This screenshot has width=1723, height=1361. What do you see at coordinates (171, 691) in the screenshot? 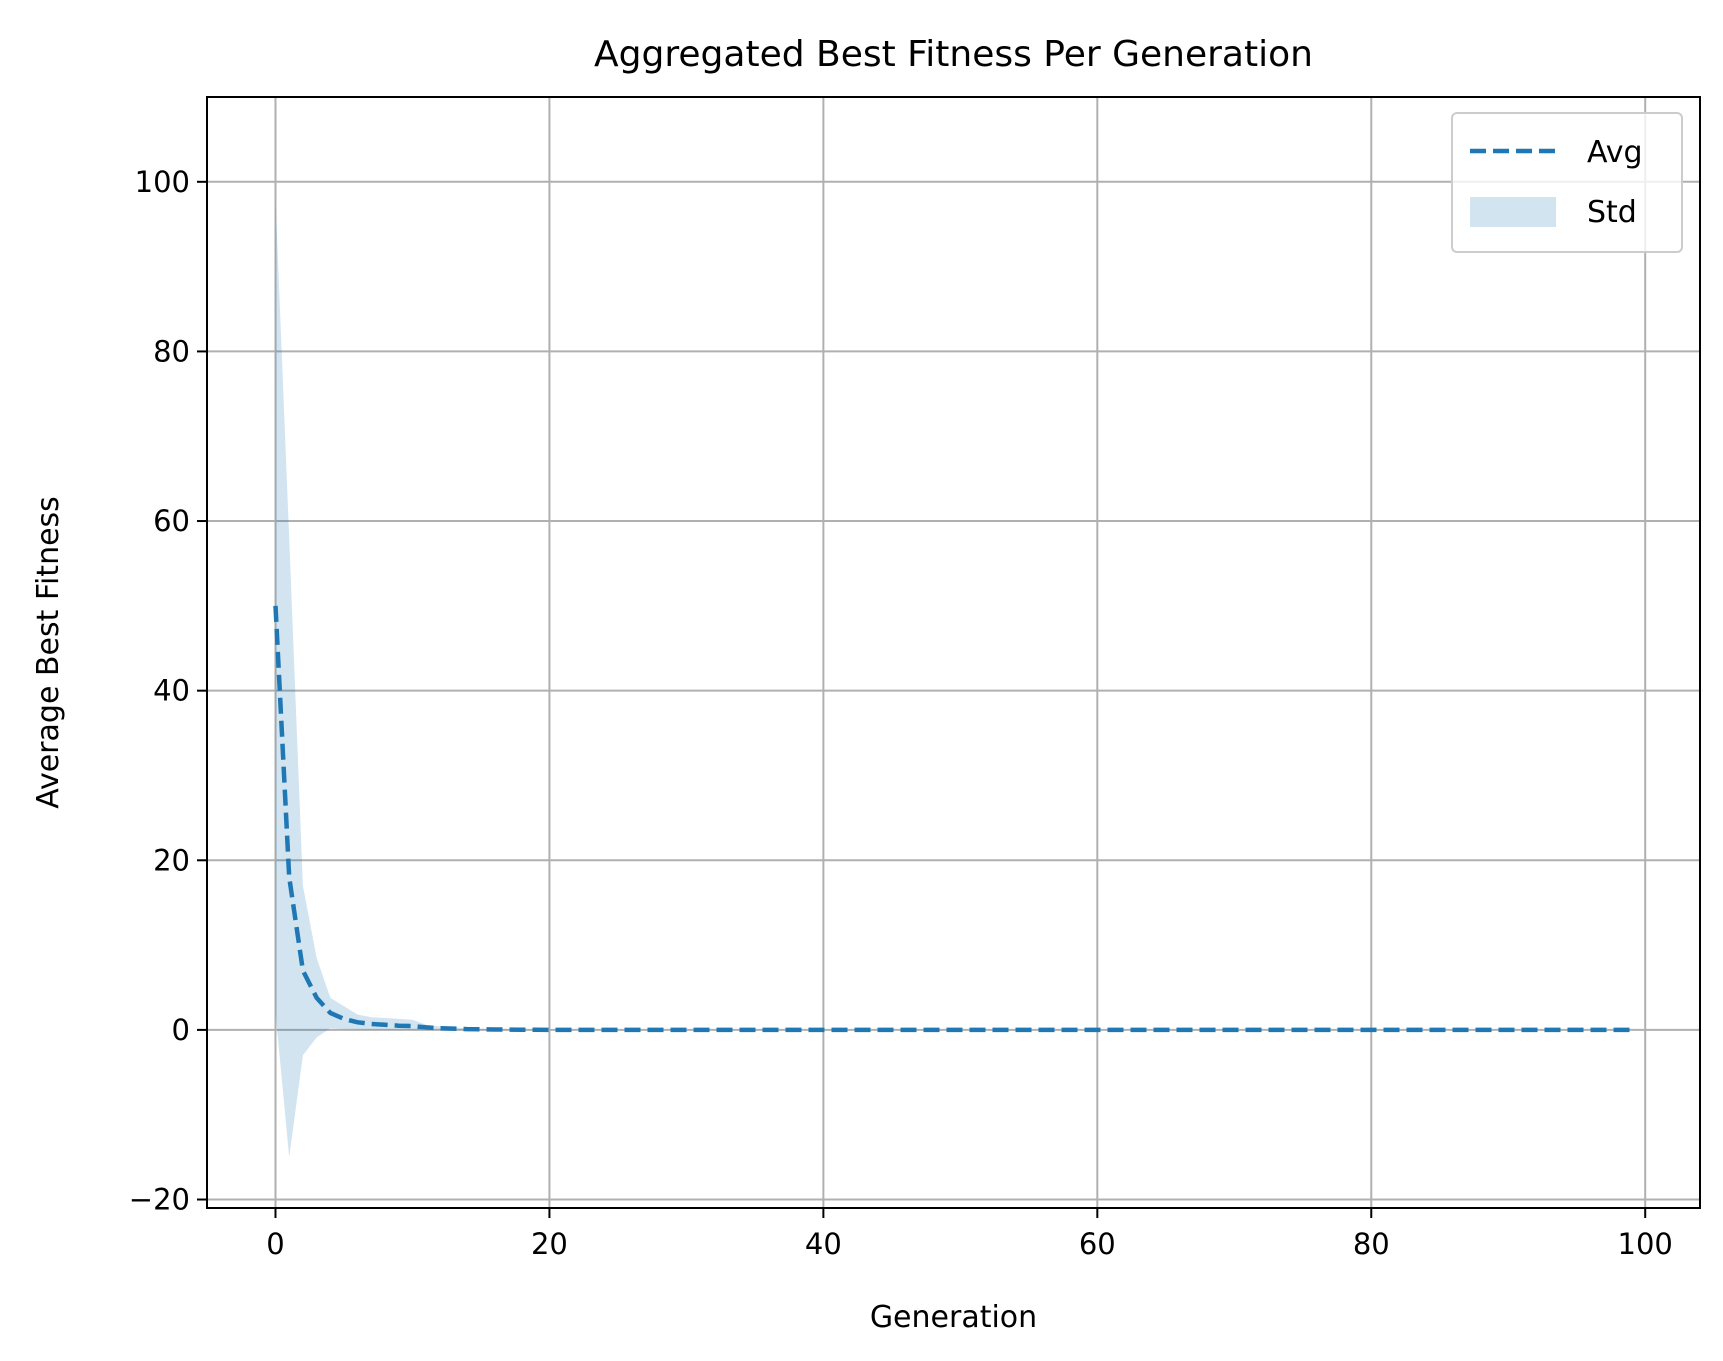
I see `y-tick-label: 40` at bounding box center [171, 691].